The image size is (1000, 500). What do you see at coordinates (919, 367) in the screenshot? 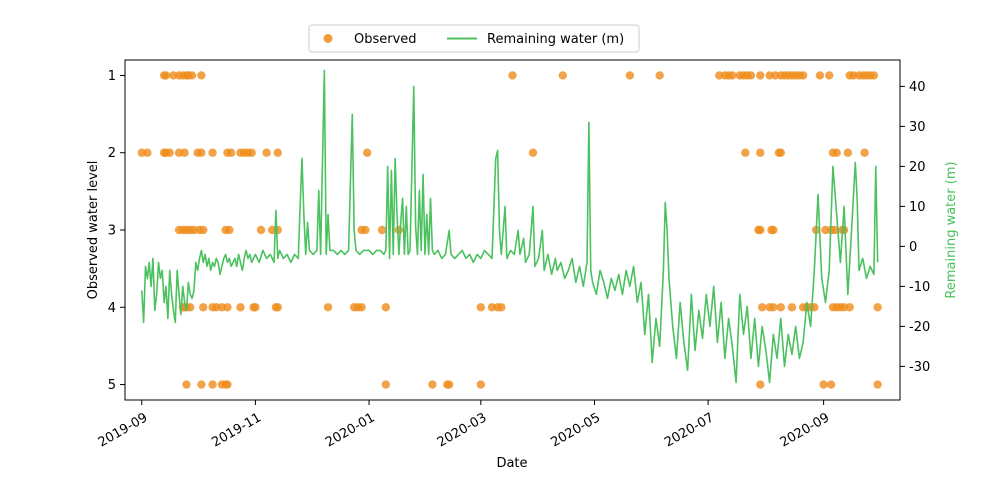
I see `right-y-tick-label: -30` at bounding box center [919, 367].